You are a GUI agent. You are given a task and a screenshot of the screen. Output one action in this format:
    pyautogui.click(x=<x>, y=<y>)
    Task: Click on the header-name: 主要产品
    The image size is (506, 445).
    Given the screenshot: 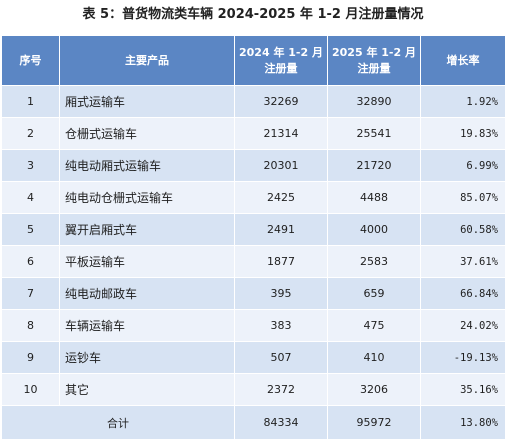 What is the action you would take?
    pyautogui.click(x=147, y=60)
    